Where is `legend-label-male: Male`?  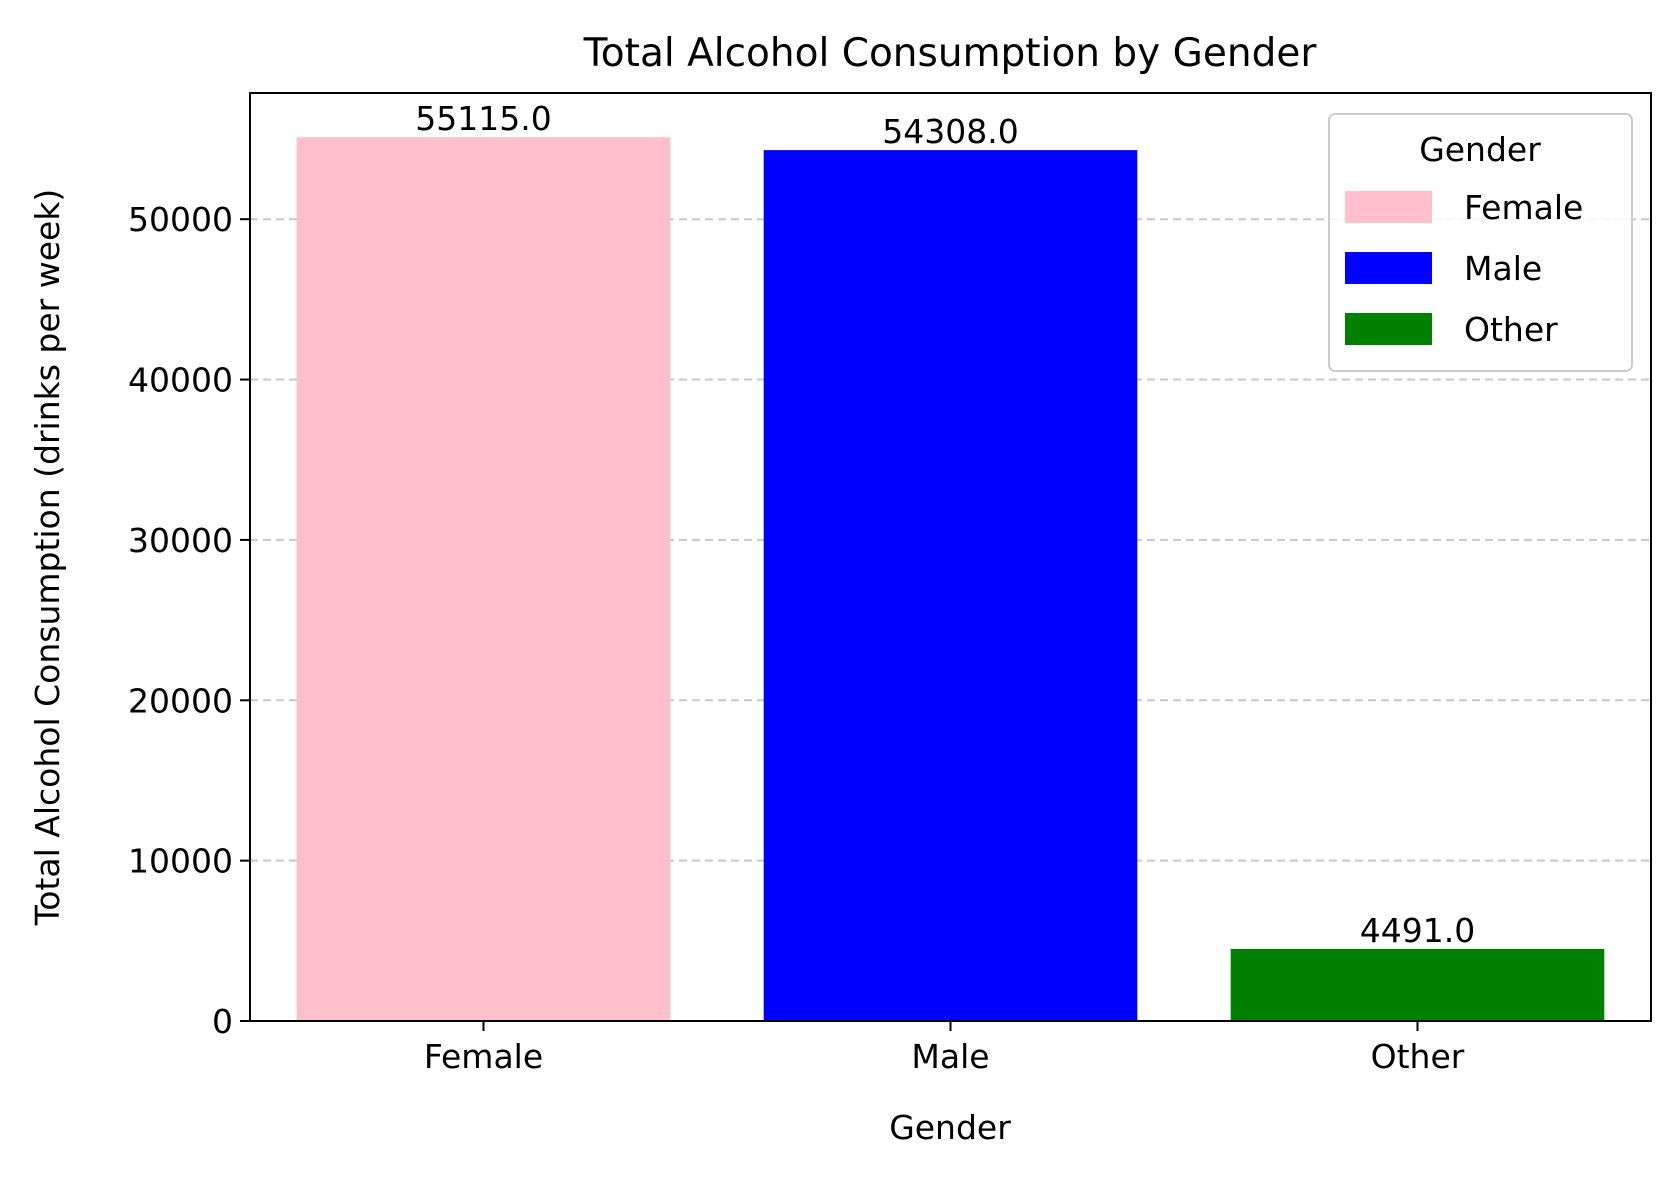
legend-label-male: Male is located at coordinates (1503, 268).